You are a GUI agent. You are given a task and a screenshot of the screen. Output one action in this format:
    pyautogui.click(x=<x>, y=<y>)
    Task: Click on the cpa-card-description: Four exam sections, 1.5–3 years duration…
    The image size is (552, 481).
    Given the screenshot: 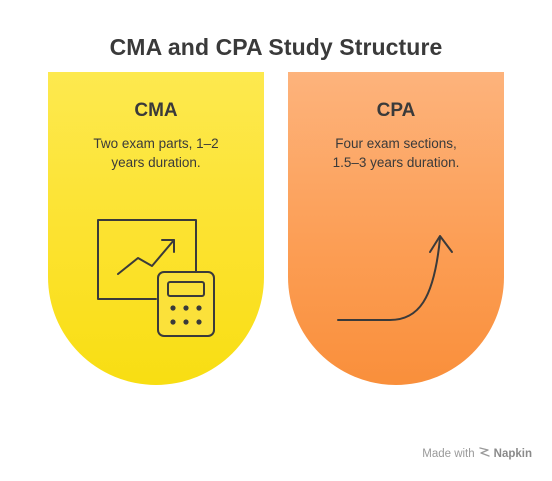 What is the action you would take?
    pyautogui.click(x=396, y=153)
    